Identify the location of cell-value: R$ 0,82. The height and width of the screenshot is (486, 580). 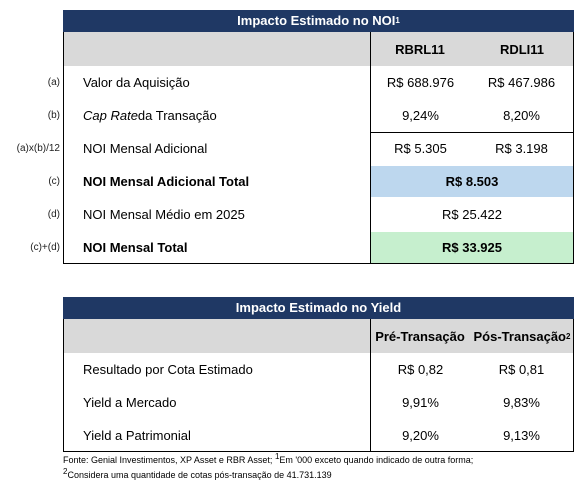
(420, 369).